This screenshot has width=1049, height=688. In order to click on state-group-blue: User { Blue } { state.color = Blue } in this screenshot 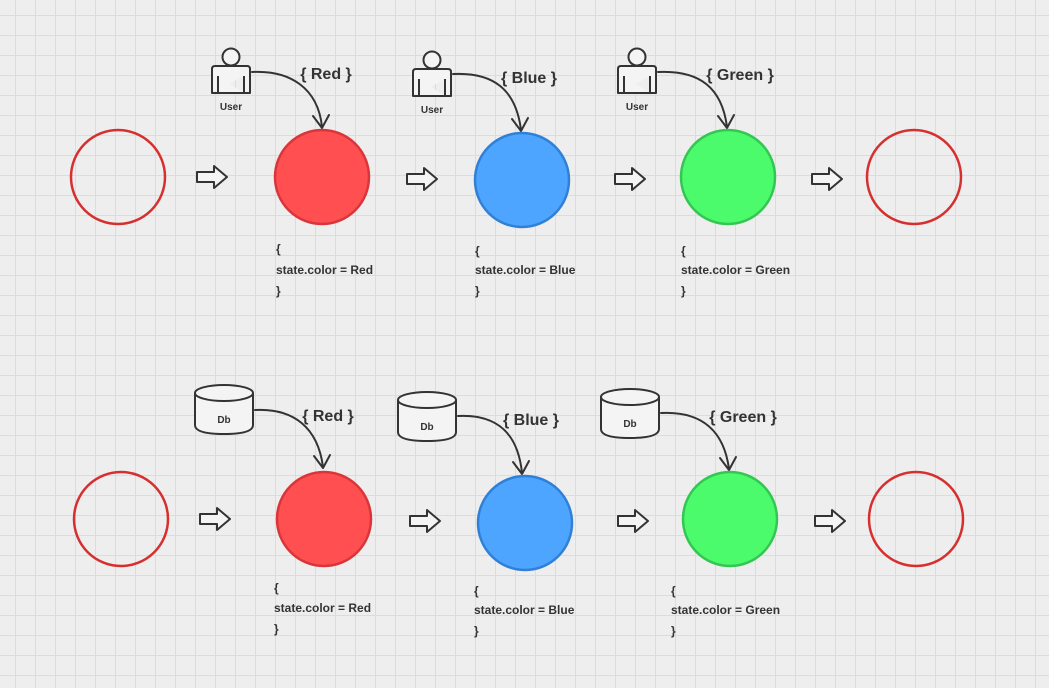, I will do `click(494, 174)`.